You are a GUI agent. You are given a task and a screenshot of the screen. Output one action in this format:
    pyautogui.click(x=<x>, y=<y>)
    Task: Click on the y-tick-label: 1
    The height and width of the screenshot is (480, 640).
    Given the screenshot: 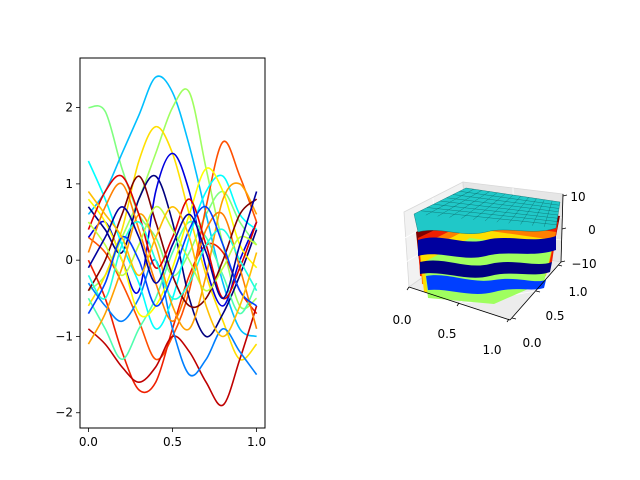 What is the action you would take?
    pyautogui.click(x=69, y=184)
    